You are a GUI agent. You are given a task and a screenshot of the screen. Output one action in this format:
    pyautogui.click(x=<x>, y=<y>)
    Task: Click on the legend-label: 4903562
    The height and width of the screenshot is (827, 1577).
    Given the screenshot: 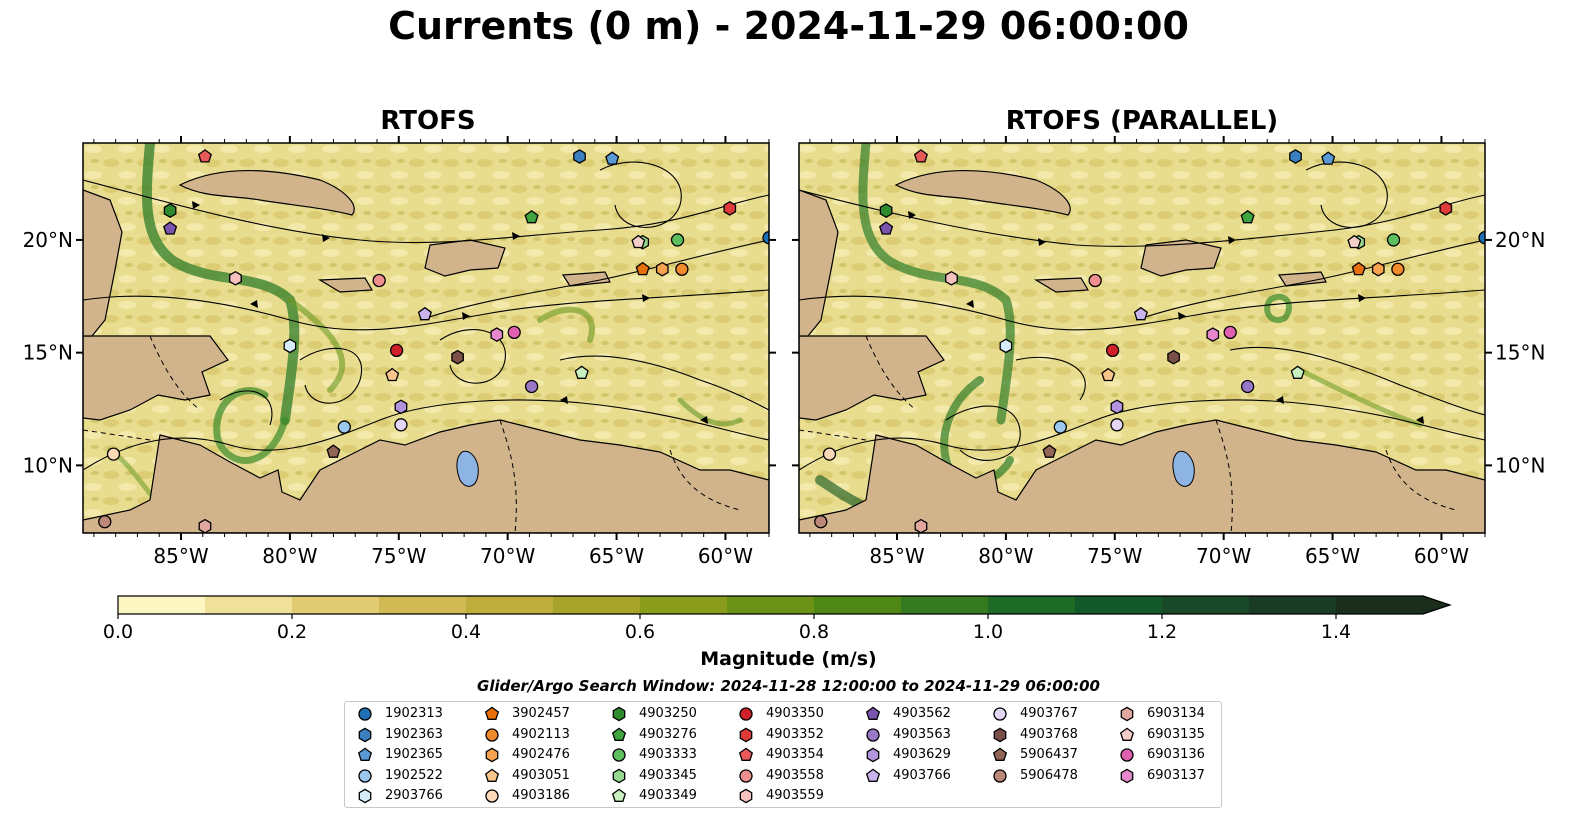 What is the action you would take?
    pyautogui.click(x=922, y=713)
    